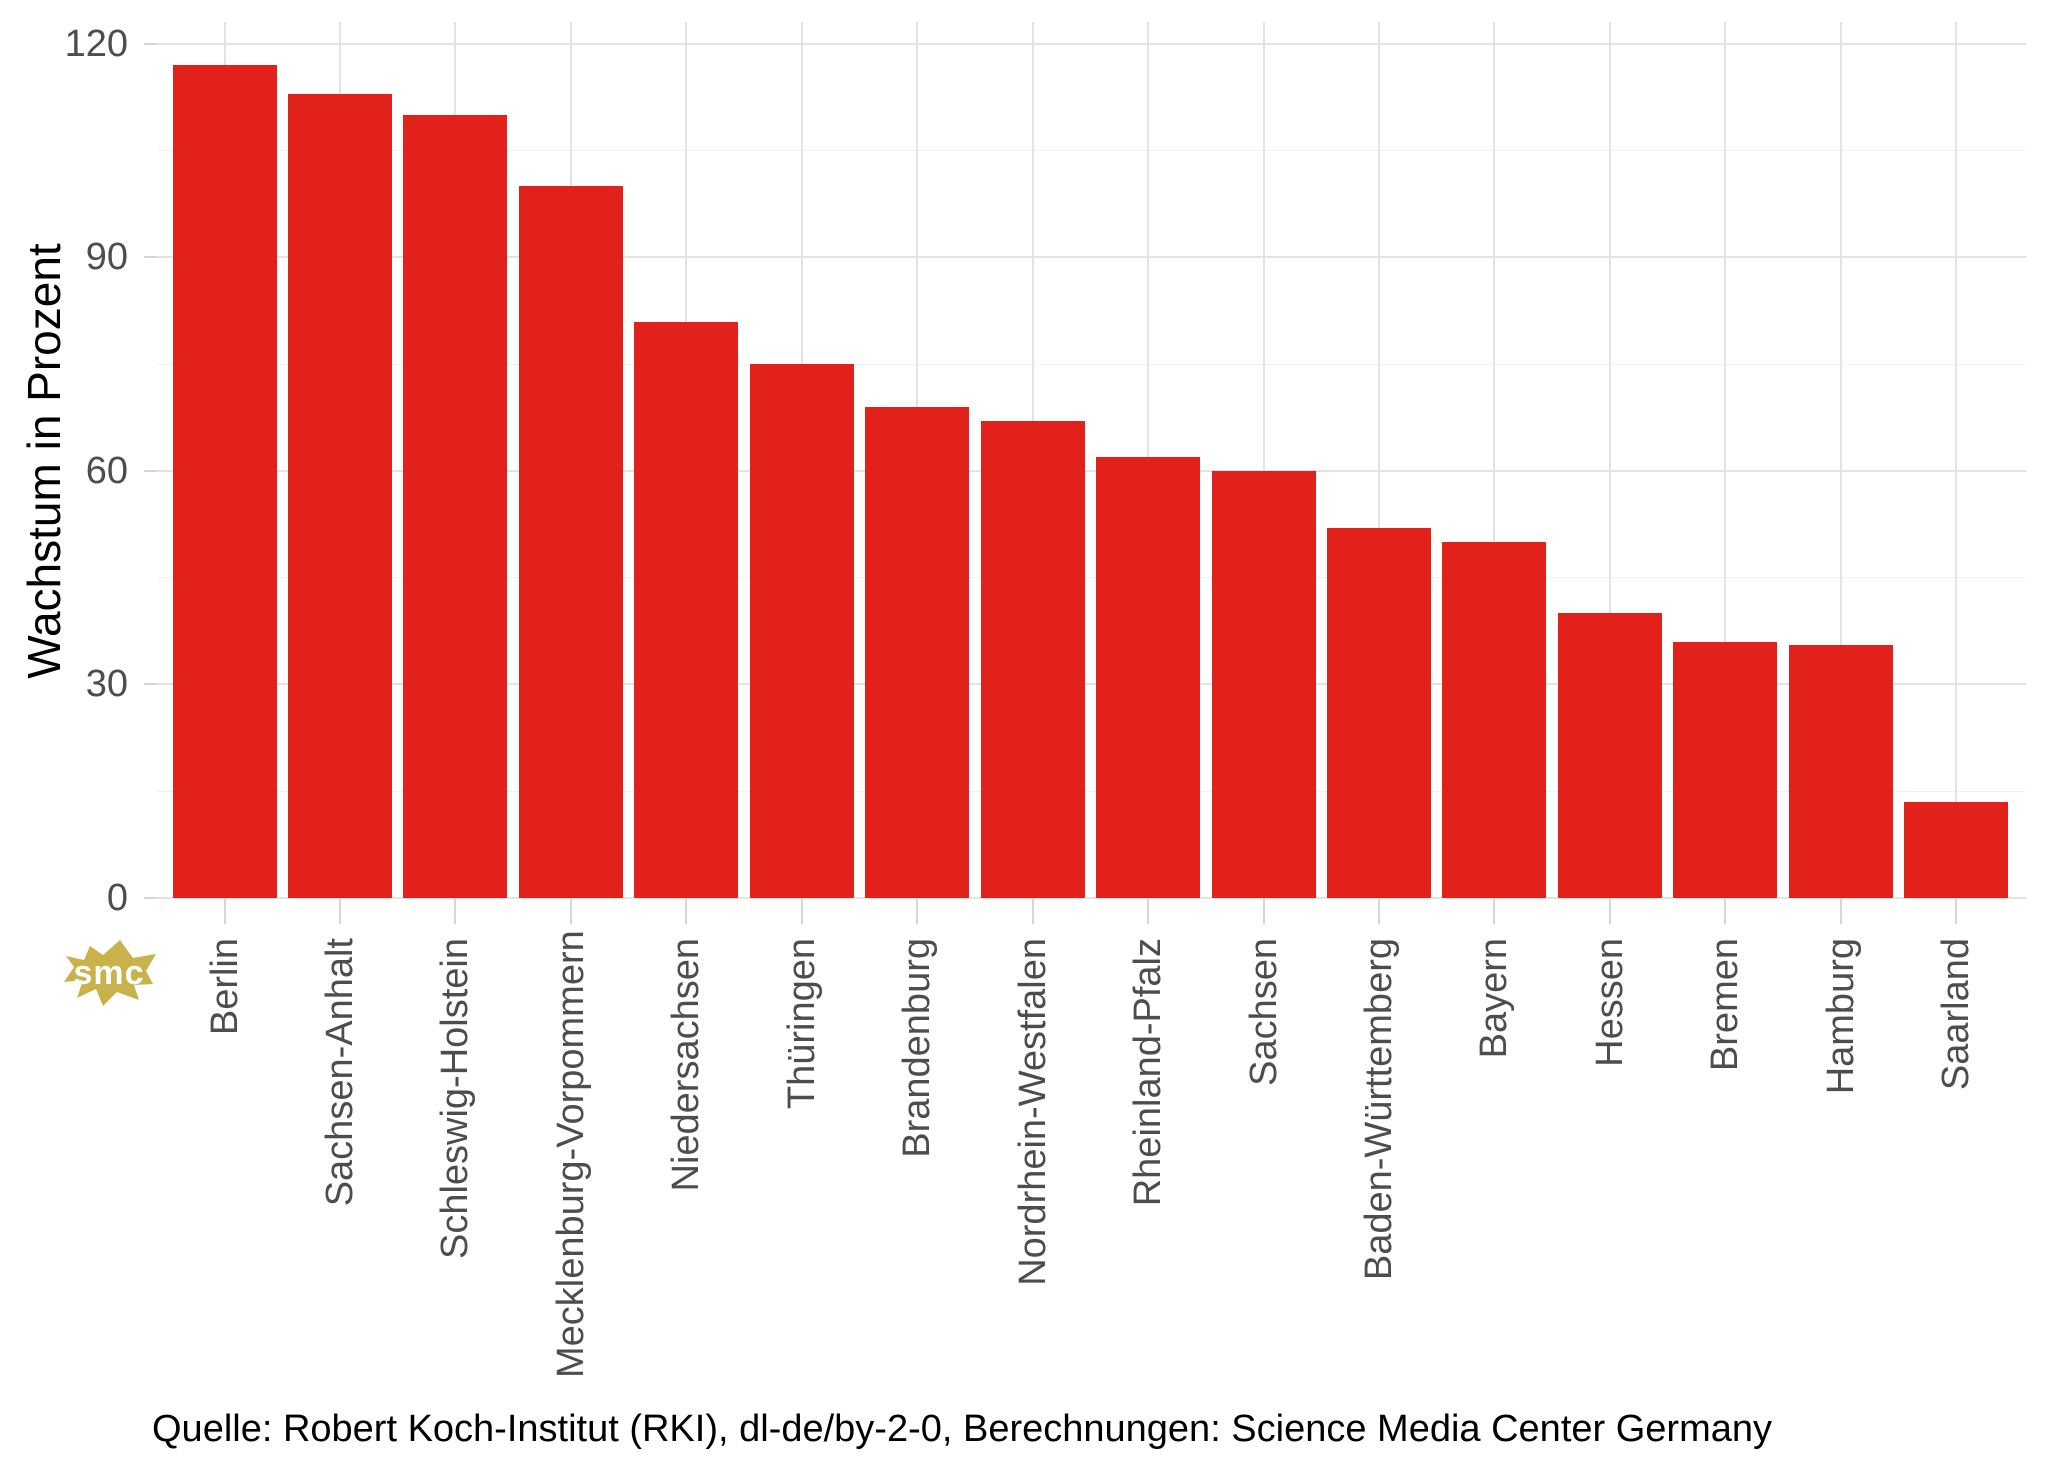 Image resolution: width=2048 pixels, height=1462 pixels. Describe the element at coordinates (339, 495) in the screenshot. I see `bar-sachsen-anhalt` at that location.